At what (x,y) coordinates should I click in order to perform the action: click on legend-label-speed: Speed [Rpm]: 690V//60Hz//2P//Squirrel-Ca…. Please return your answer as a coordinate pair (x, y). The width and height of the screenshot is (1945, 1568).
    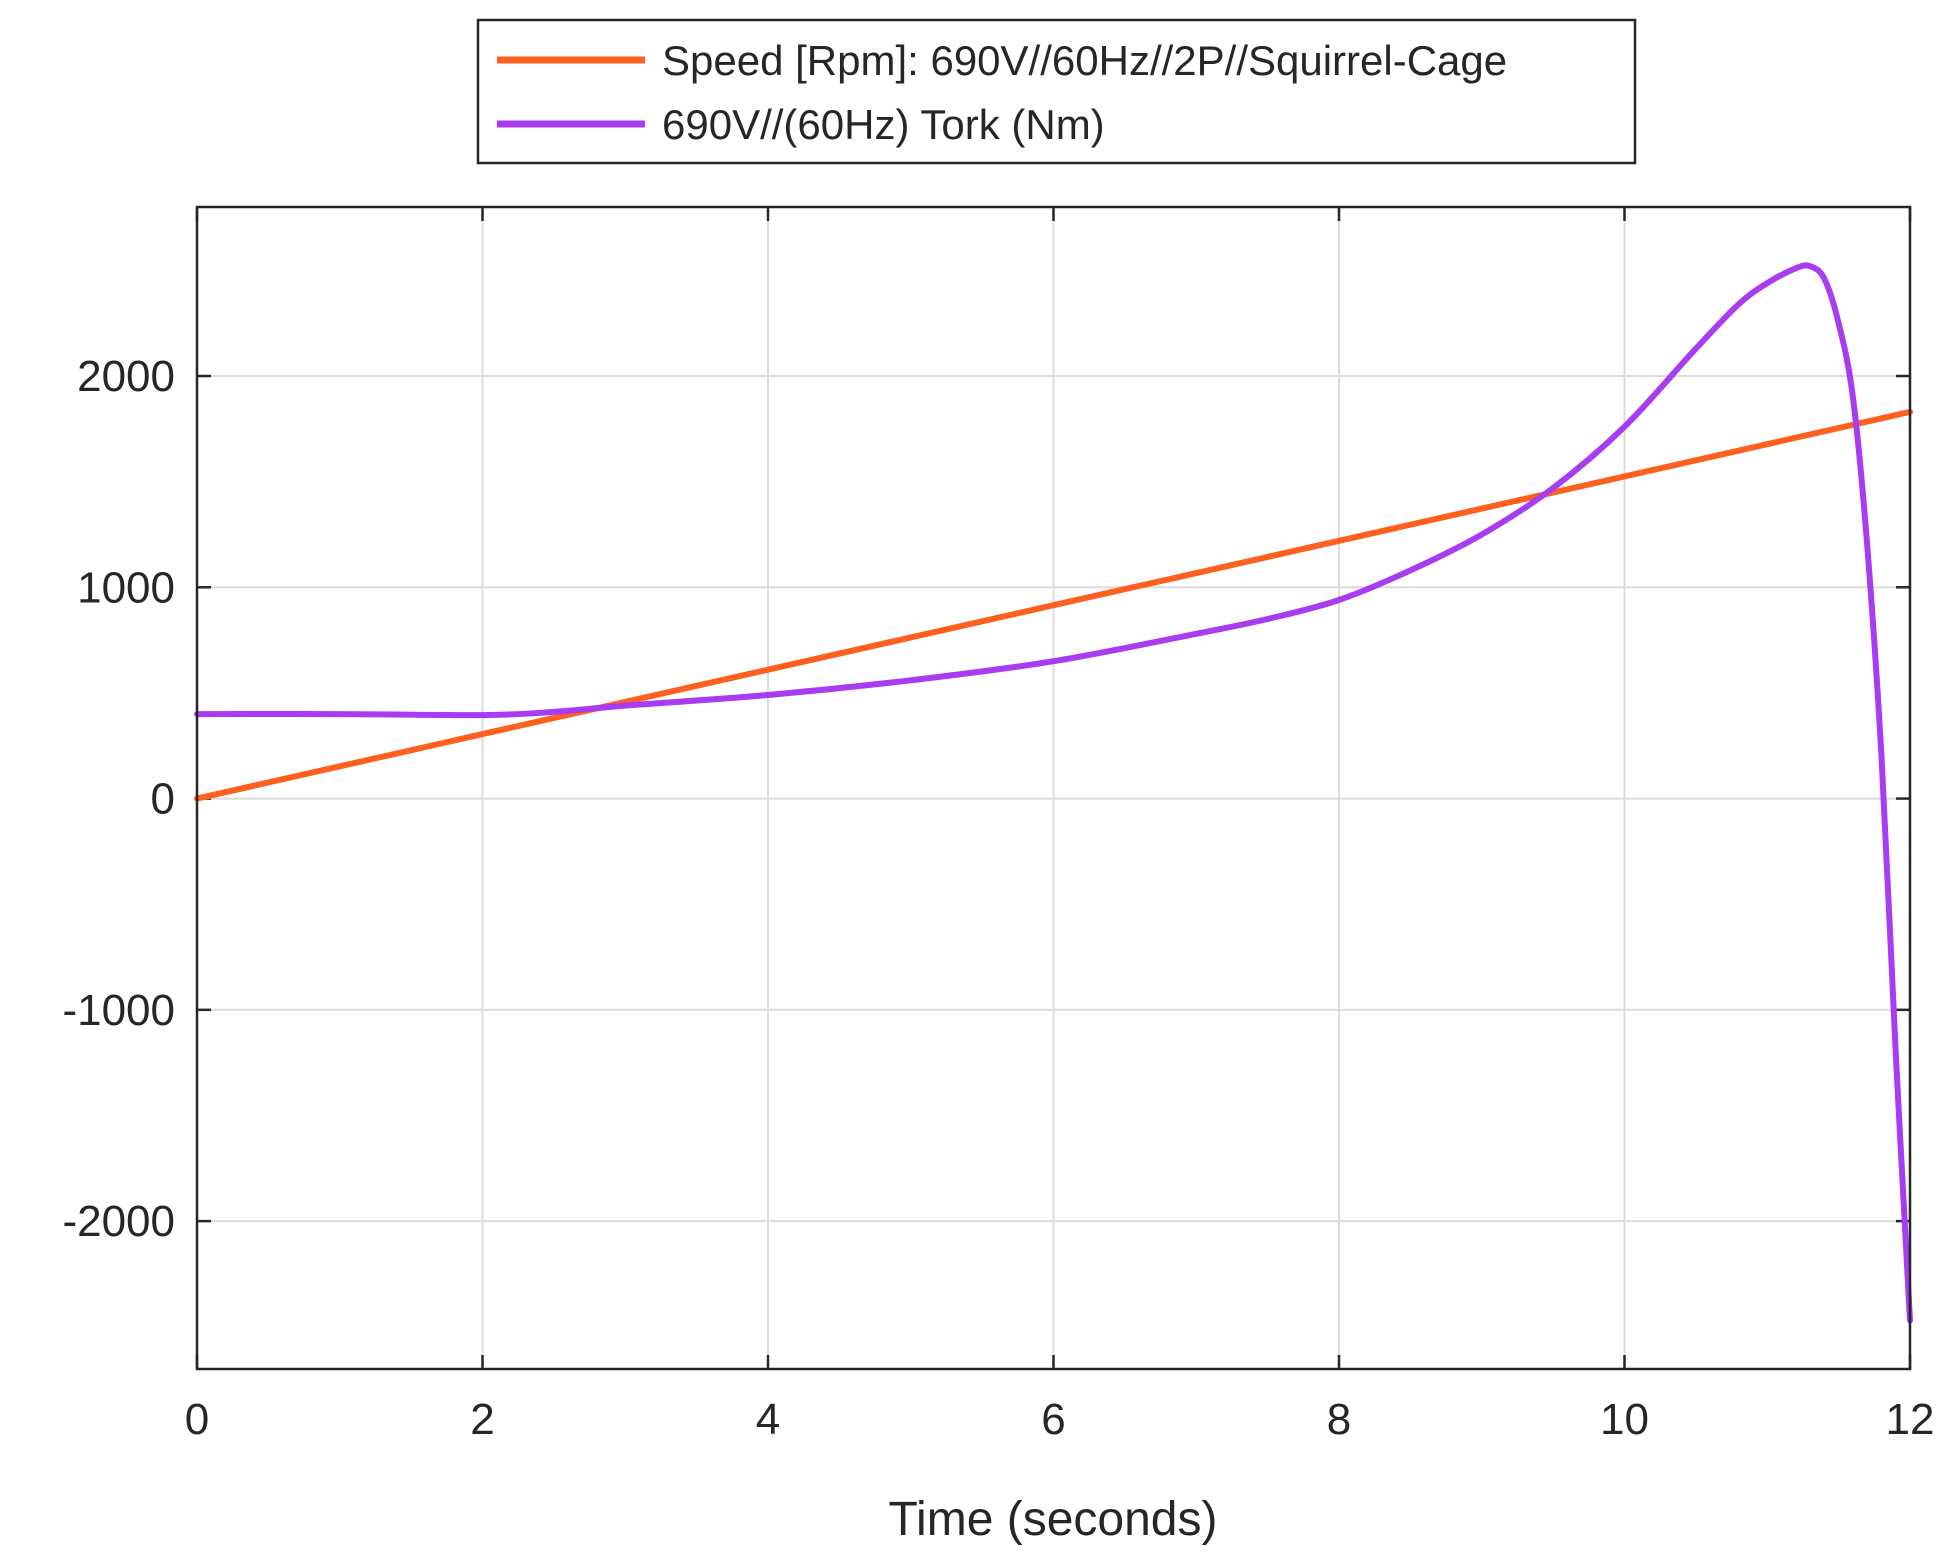
    Looking at the image, I should click on (1084, 60).